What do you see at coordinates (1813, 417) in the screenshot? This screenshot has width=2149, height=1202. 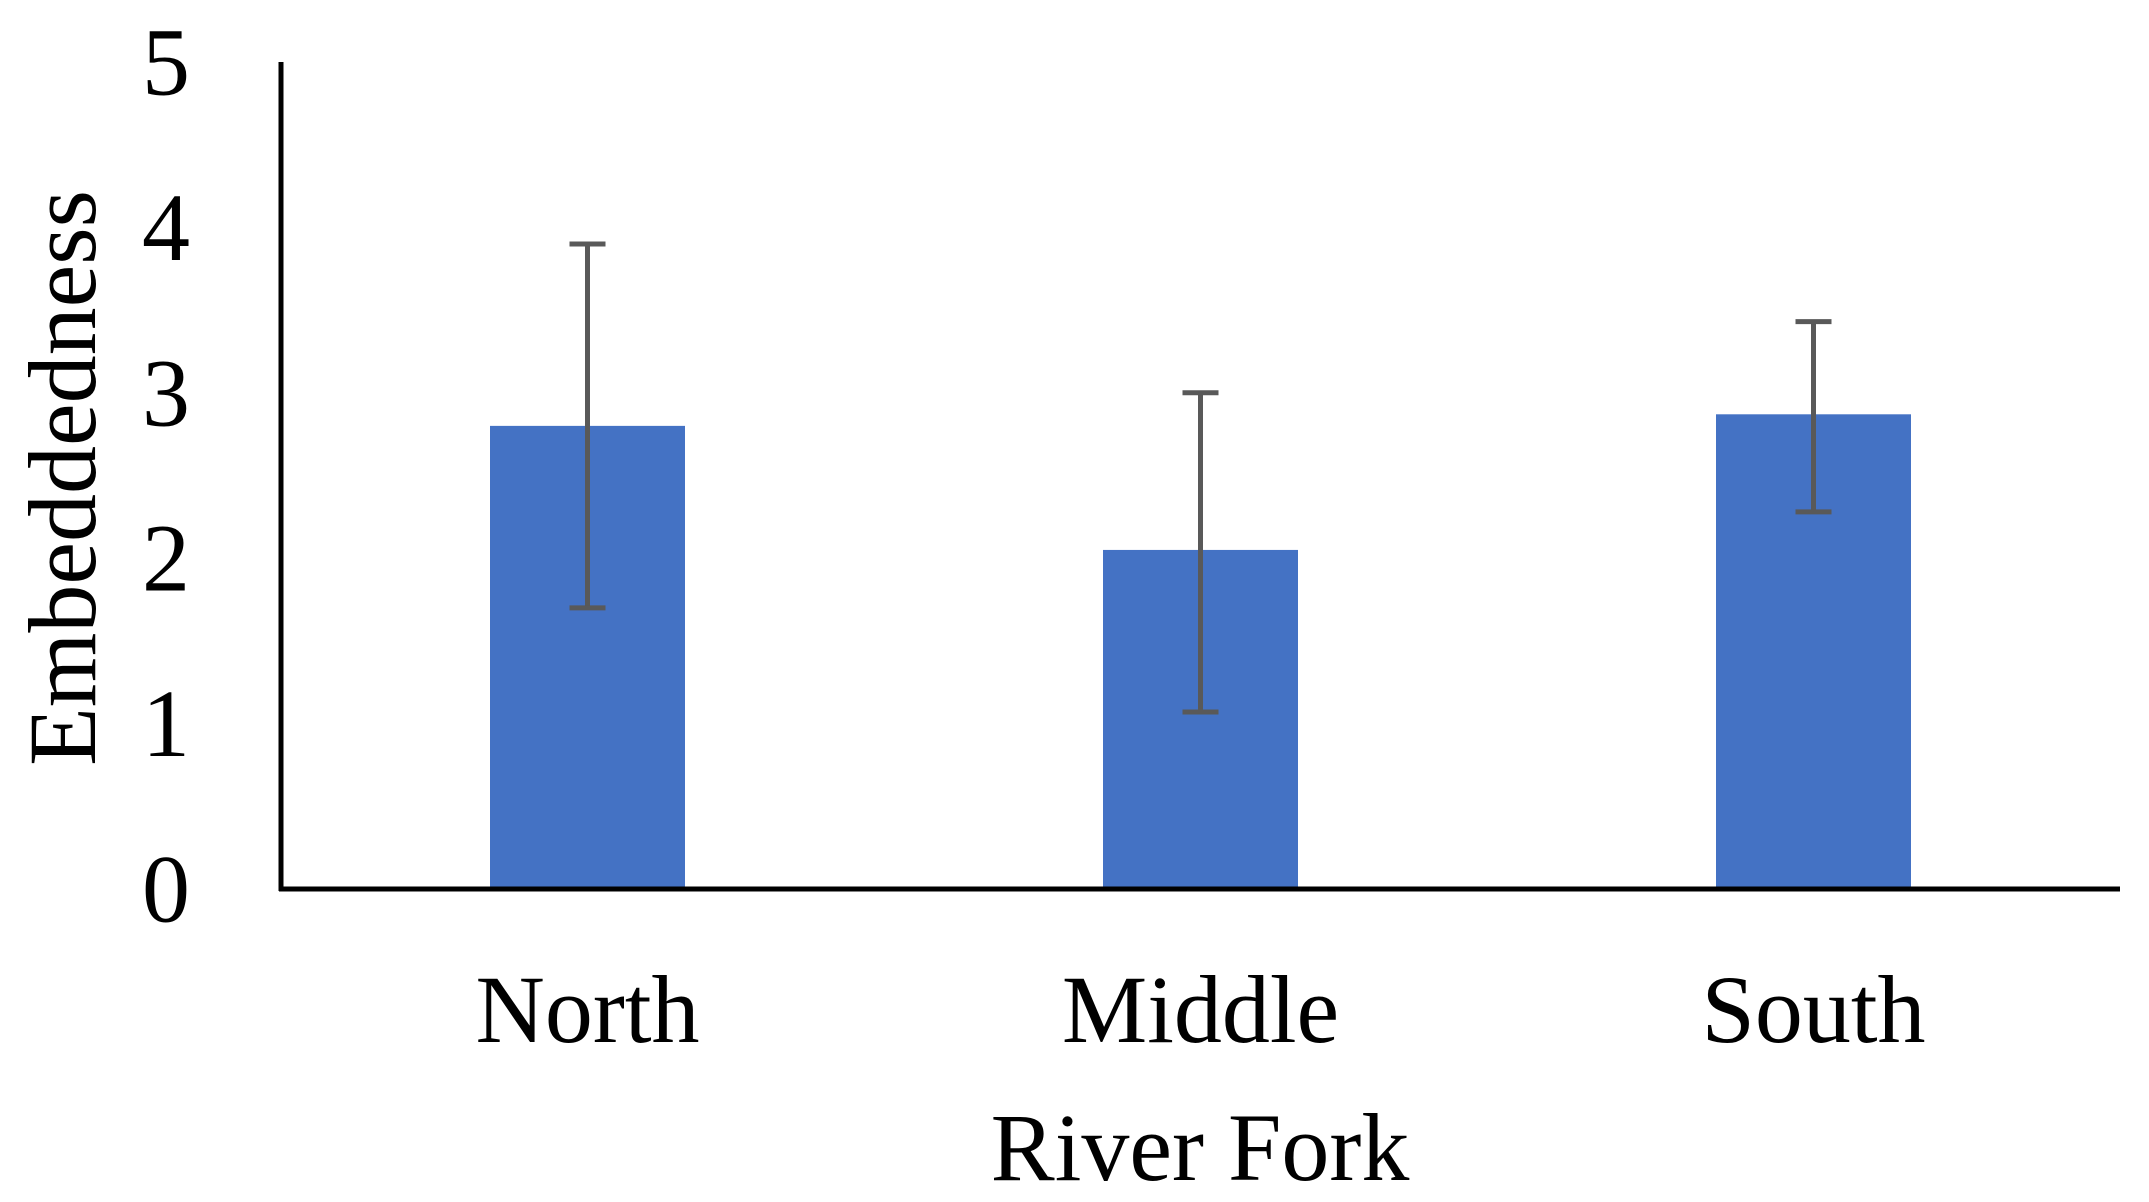 I see `error-bar-south` at bounding box center [1813, 417].